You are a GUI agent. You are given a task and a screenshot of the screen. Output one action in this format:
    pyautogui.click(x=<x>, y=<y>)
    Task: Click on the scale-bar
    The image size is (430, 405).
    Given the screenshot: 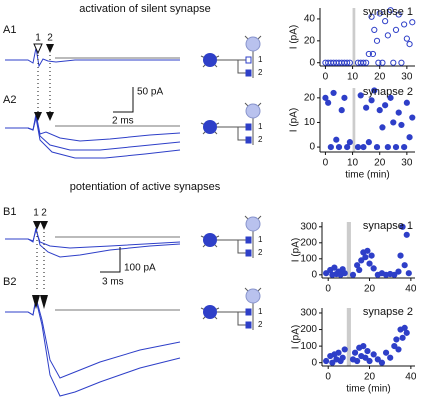 What is the action you would take?
    pyautogui.click(x=110, y=260)
    